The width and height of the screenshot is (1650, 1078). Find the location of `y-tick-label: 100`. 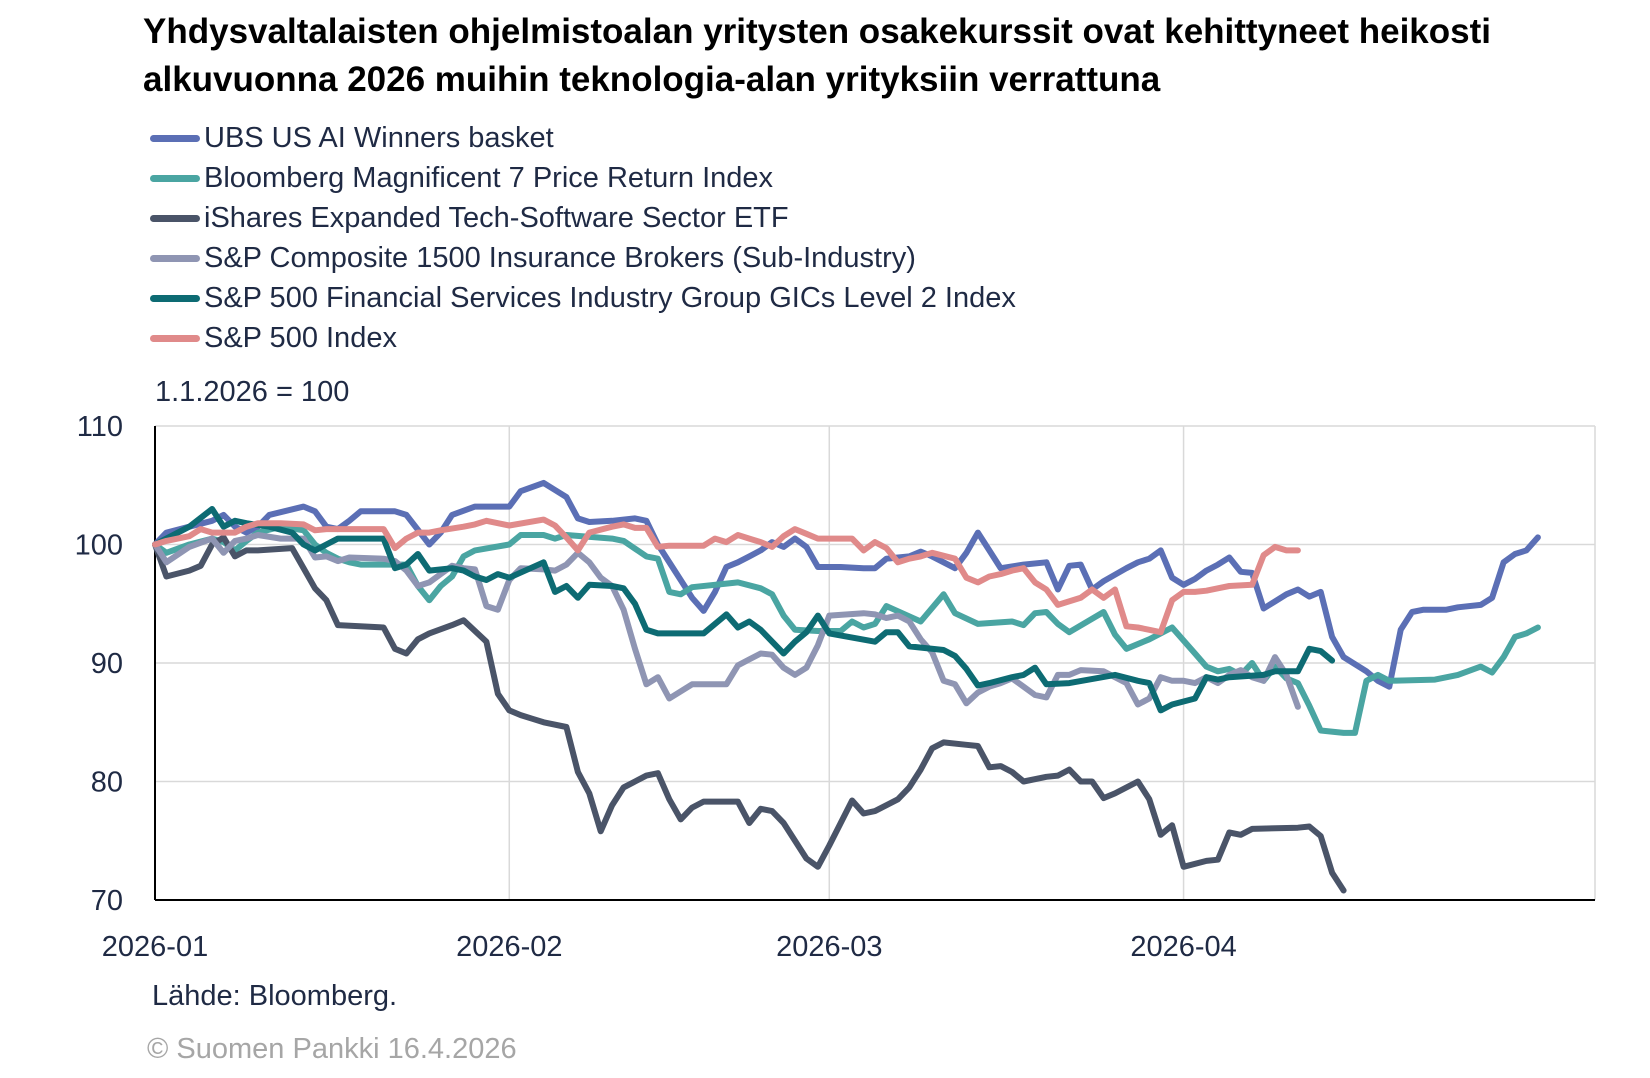

y-tick-label: 100 is located at coordinates (99, 546).